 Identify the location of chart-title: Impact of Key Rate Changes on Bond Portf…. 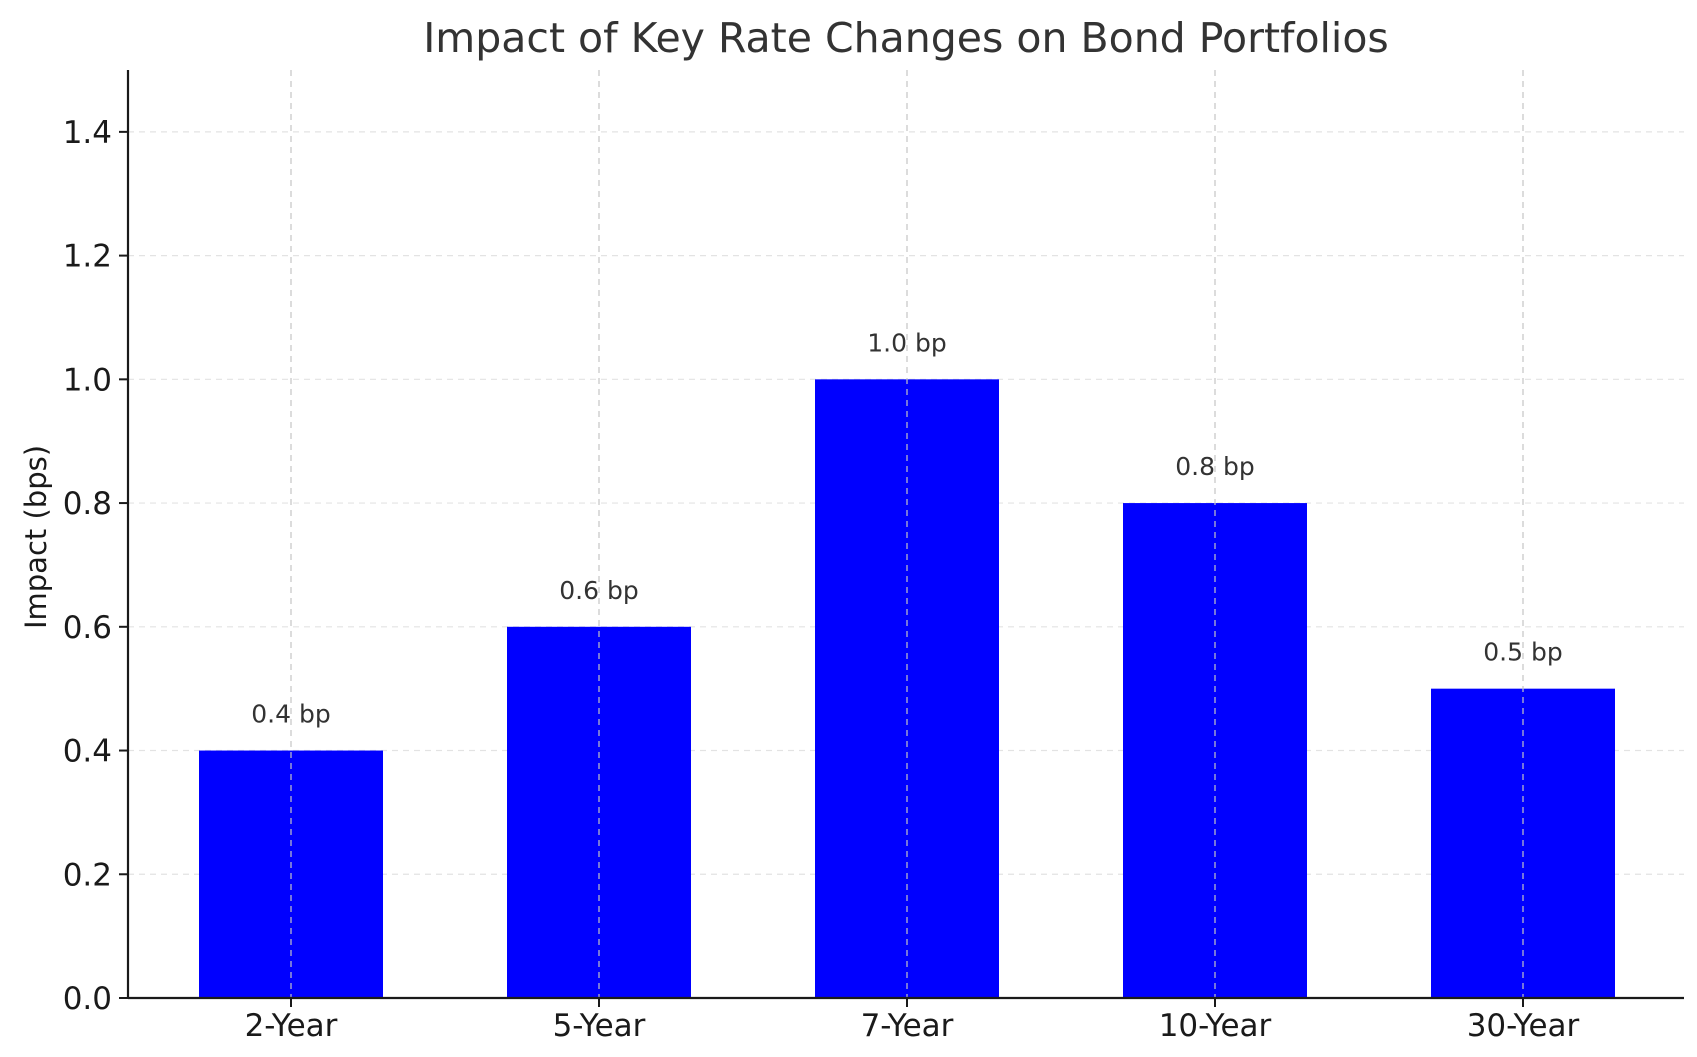
(906, 38).